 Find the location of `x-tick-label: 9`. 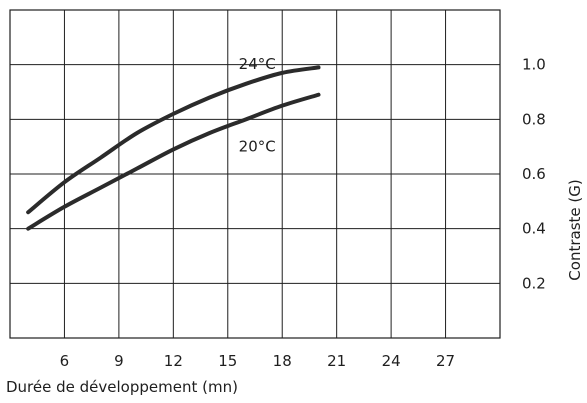

x-tick-label: 9 is located at coordinates (119, 361).